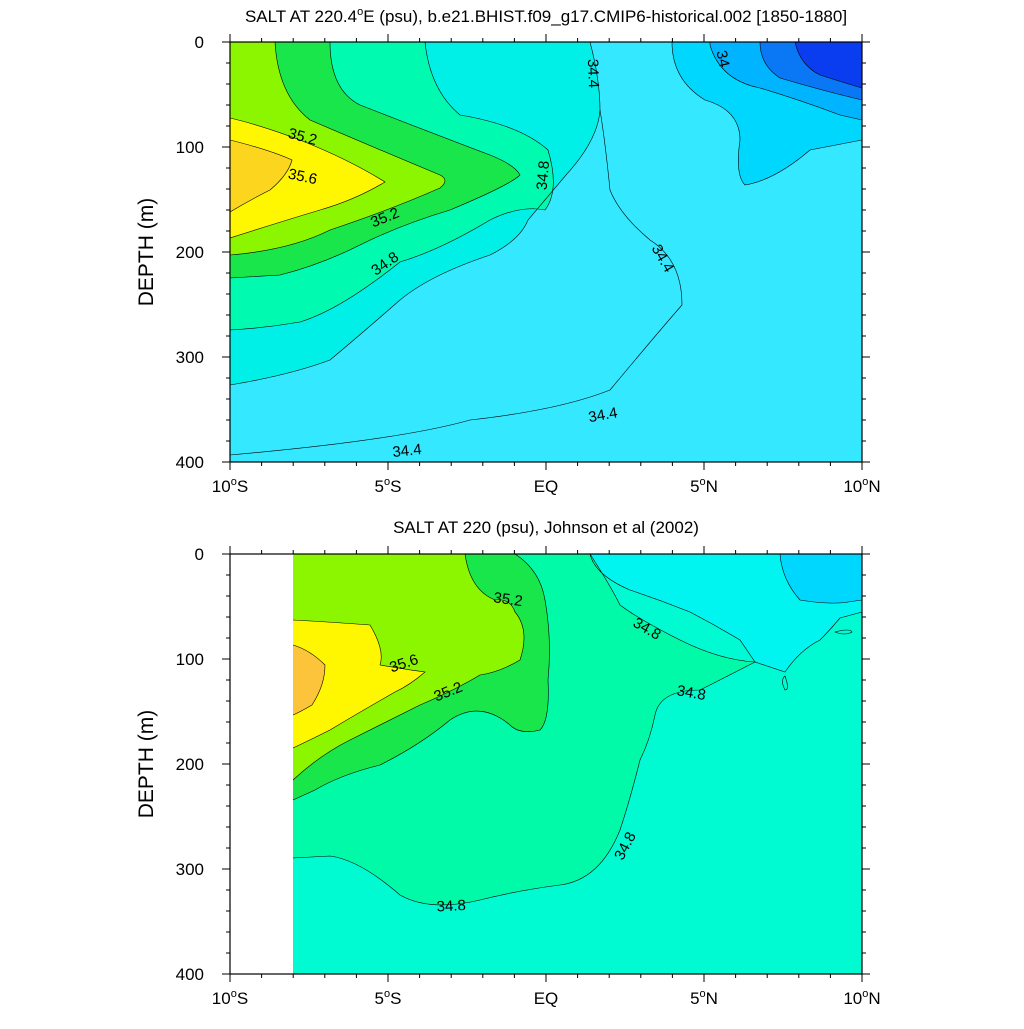 This screenshot has width=1024, height=1029. What do you see at coordinates (546, 527) in the screenshot?
I see `panel-2-title: SALT AT 220 (psu), Johnson et al (2002)` at bounding box center [546, 527].